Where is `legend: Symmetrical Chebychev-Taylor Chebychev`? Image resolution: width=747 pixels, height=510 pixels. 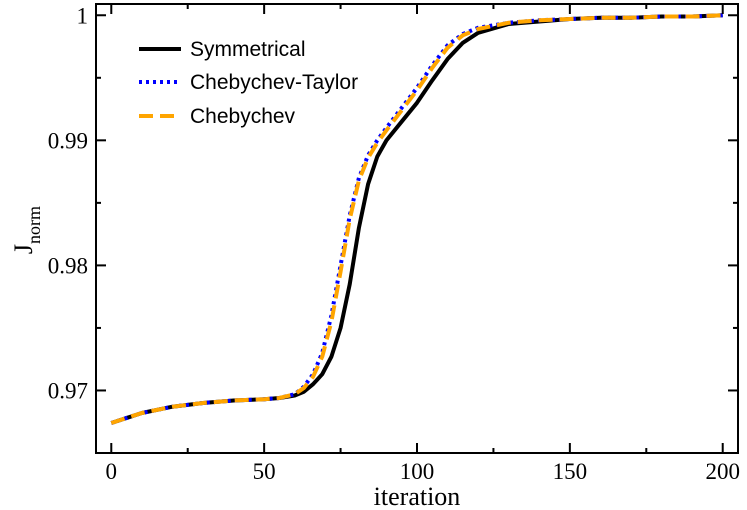
legend: Symmetrical Chebychev-Taylor Chebychev is located at coordinates (248, 83).